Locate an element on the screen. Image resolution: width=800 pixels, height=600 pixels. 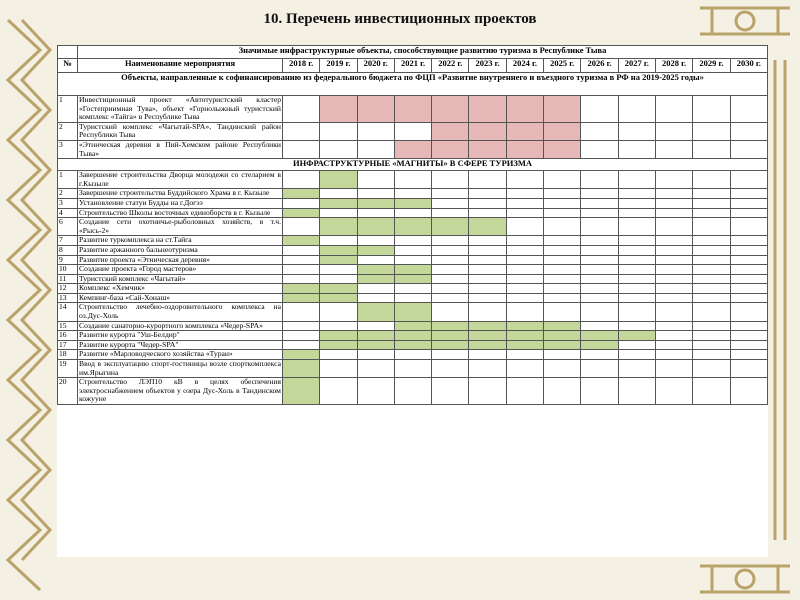
row-name: Развитие аржанного бальнеотуризма is located at coordinates (180, 250).